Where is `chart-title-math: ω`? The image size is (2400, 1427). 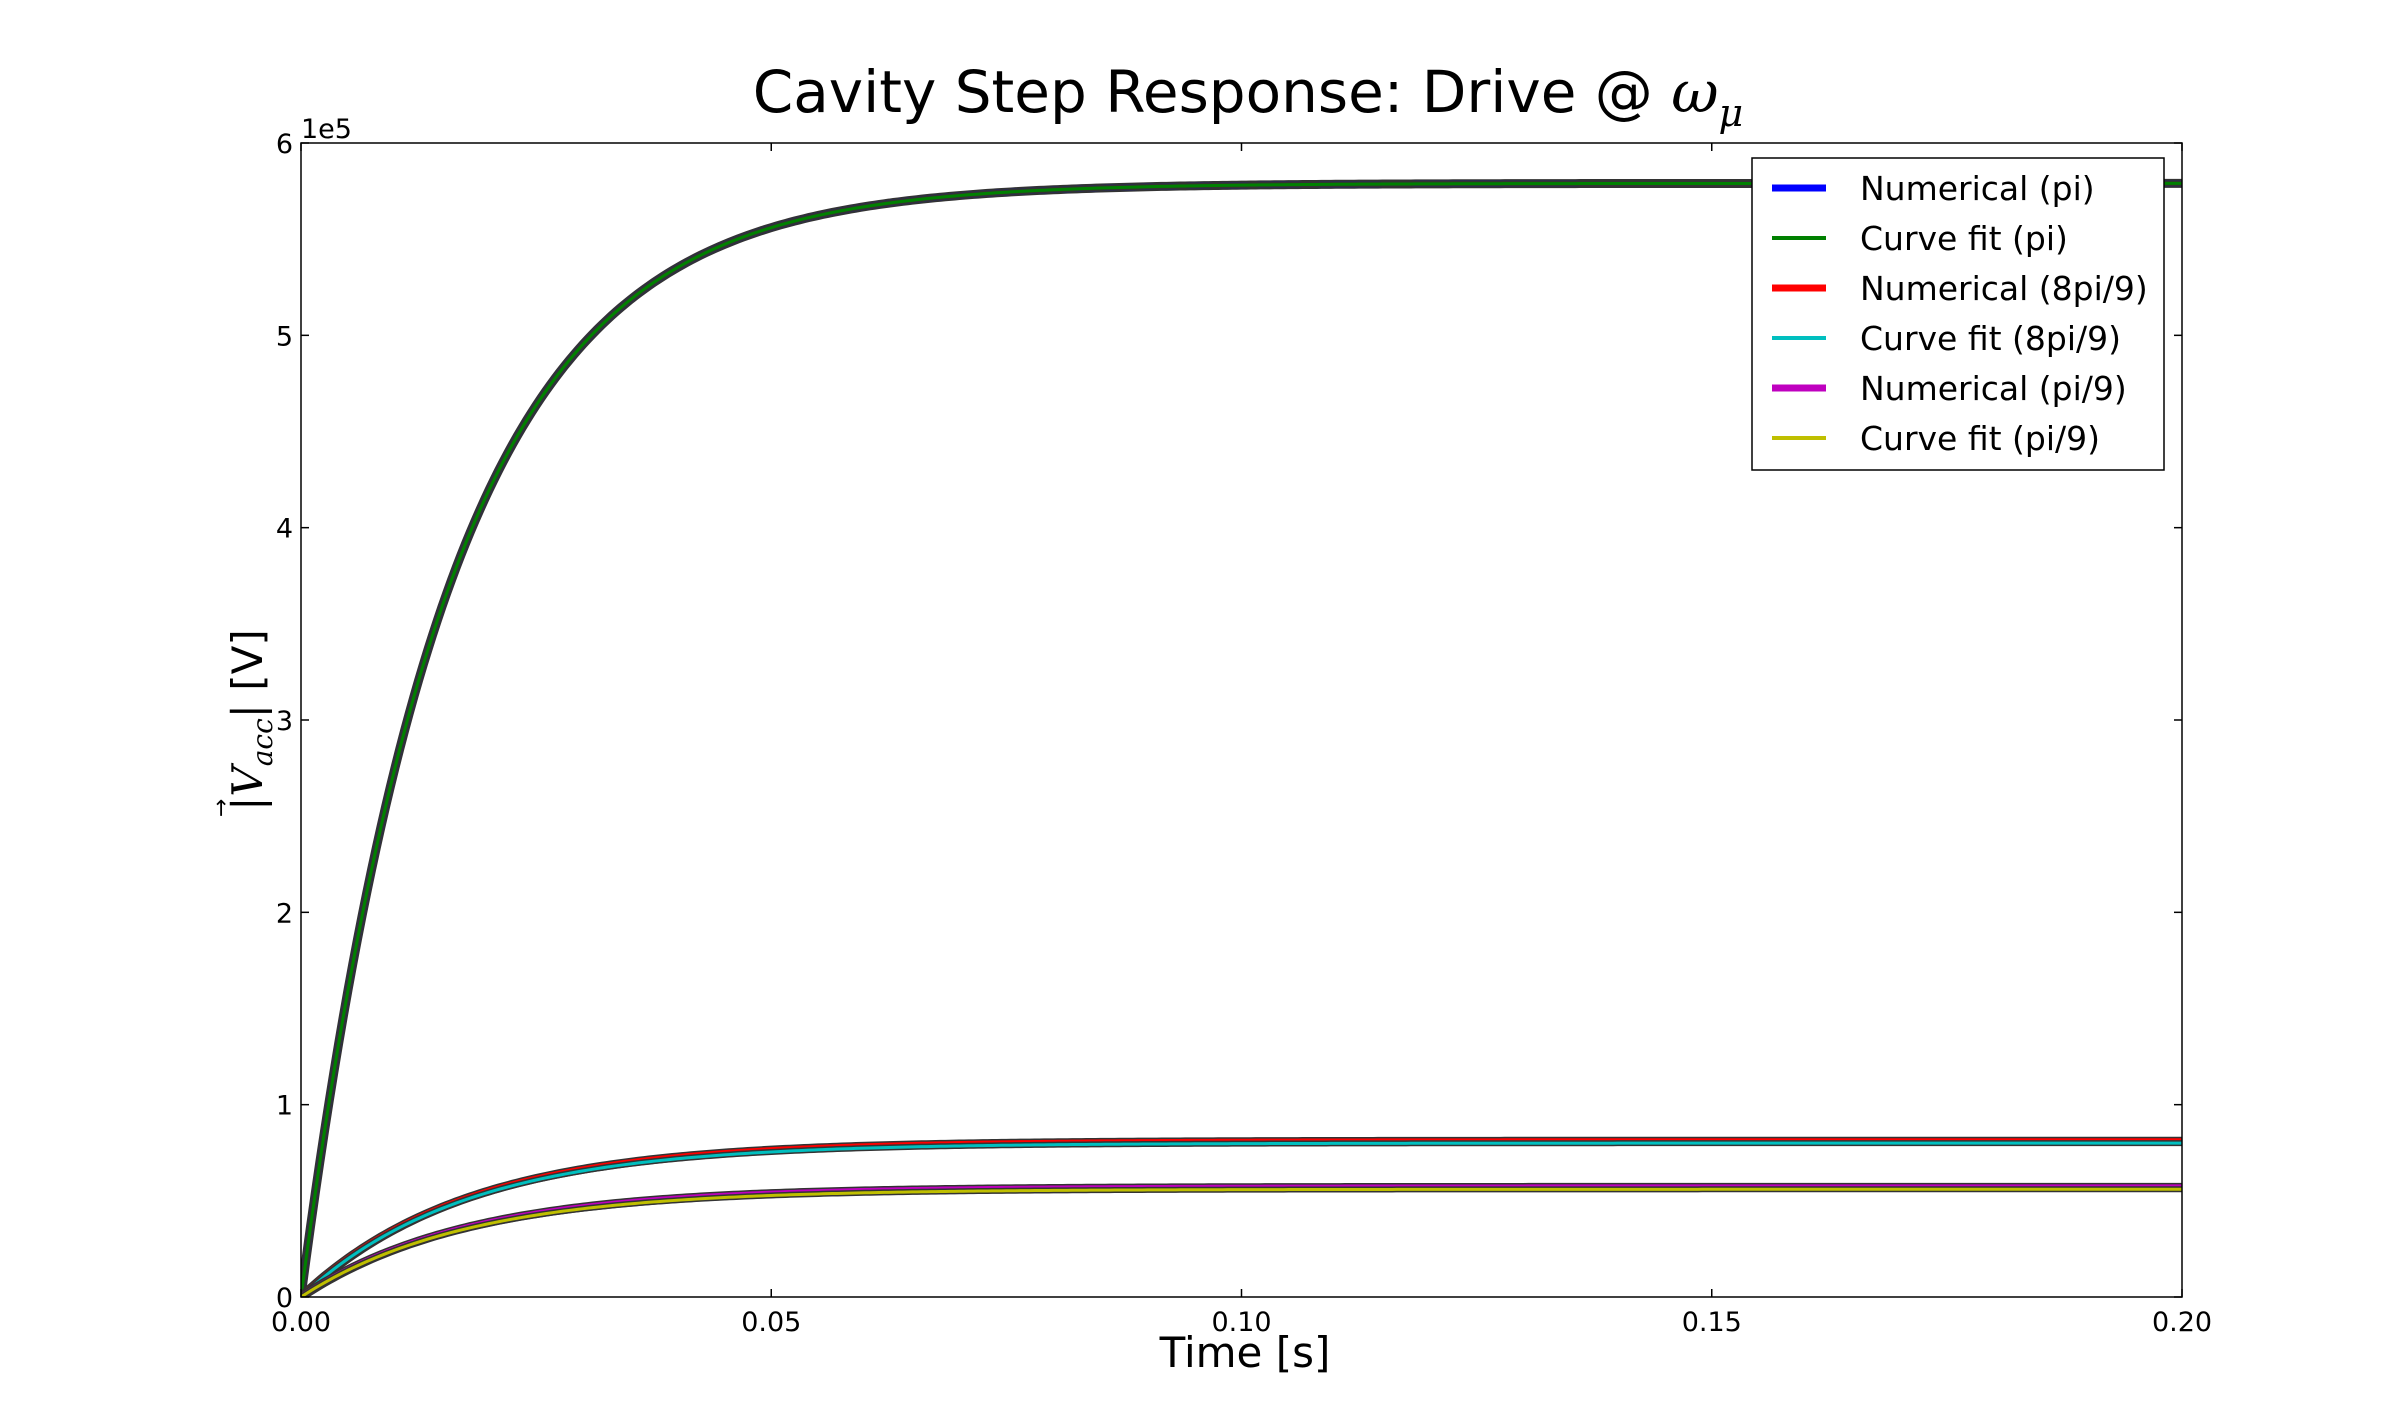
chart-title-math: ω is located at coordinates (1694, 92).